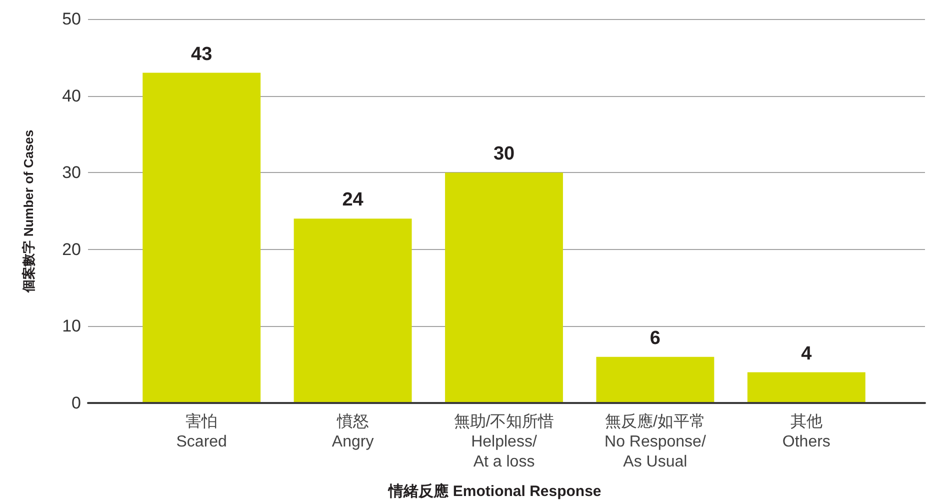 Image resolution: width=927 pixels, height=501 pixels. I want to click on data-label: 4, so click(806, 353).